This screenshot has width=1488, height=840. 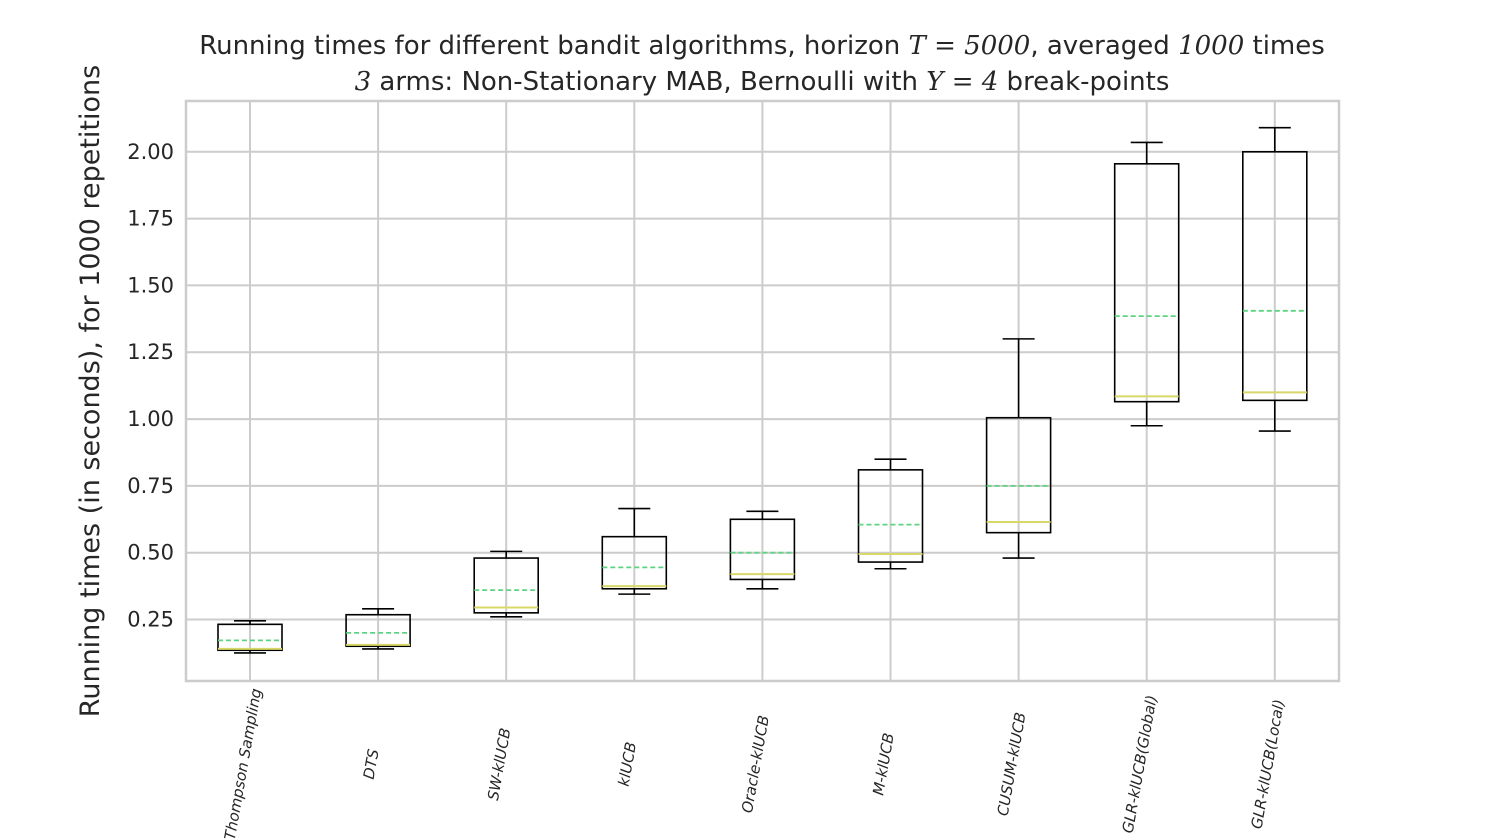 I want to click on x-tick-label: Oracle-klUCB, so click(x=755, y=764).